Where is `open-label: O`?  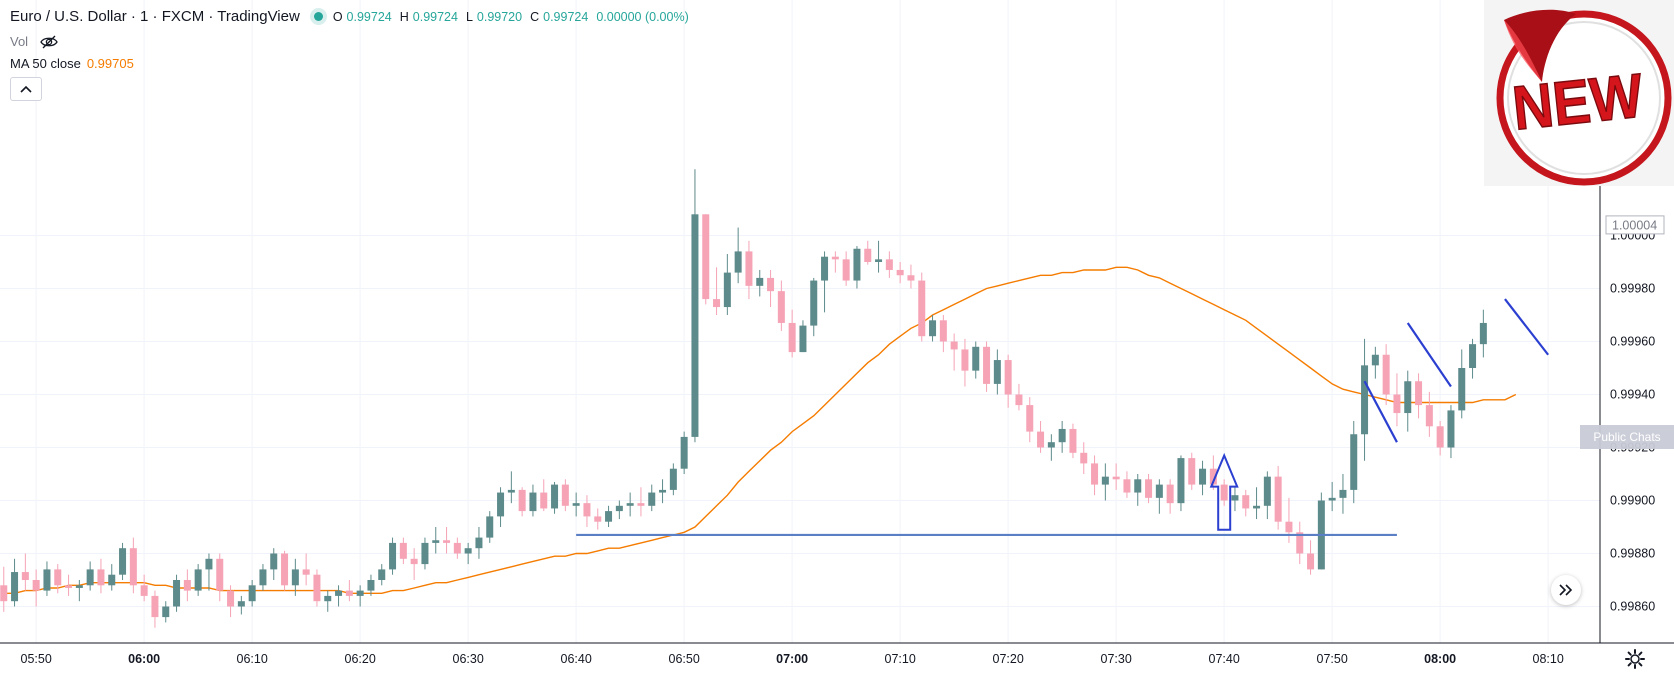 open-label: O is located at coordinates (337, 16).